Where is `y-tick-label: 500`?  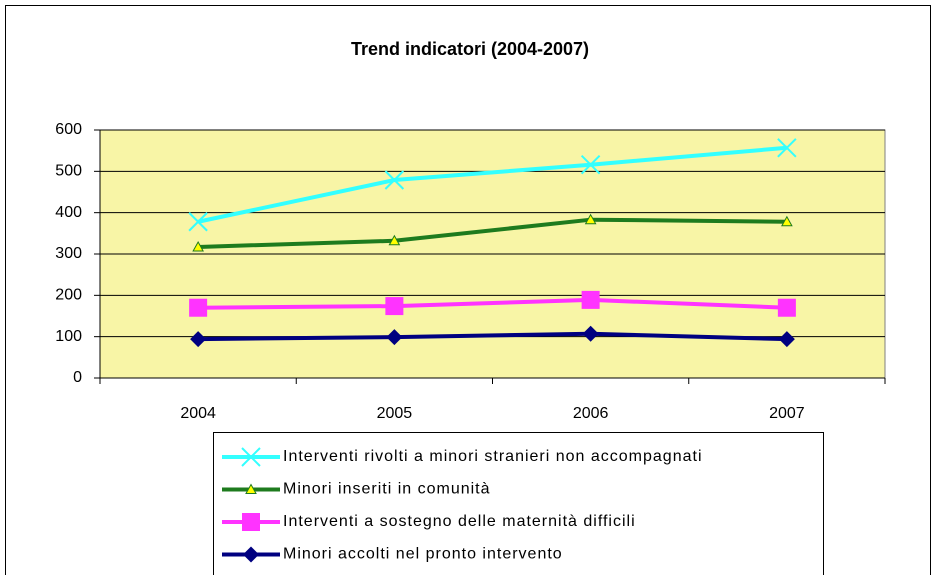 y-tick-label: 500 is located at coordinates (68, 171).